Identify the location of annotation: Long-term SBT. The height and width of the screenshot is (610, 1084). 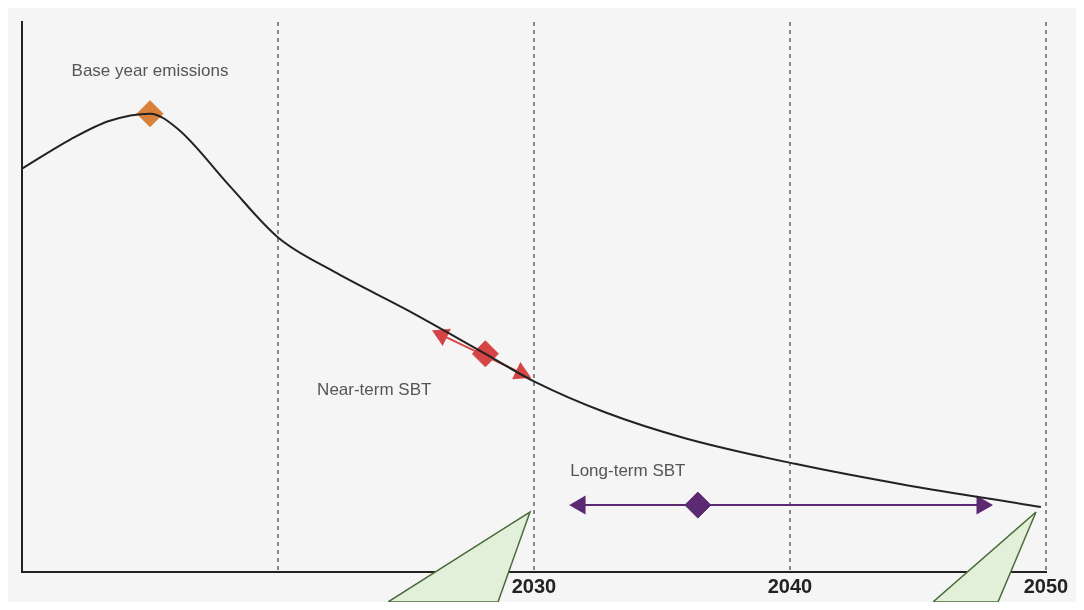
(628, 470).